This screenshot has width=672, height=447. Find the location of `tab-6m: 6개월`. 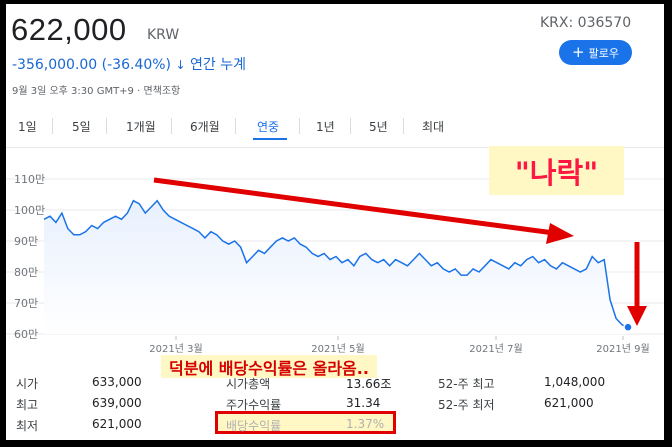

tab-6m: 6개월 is located at coordinates (205, 127).